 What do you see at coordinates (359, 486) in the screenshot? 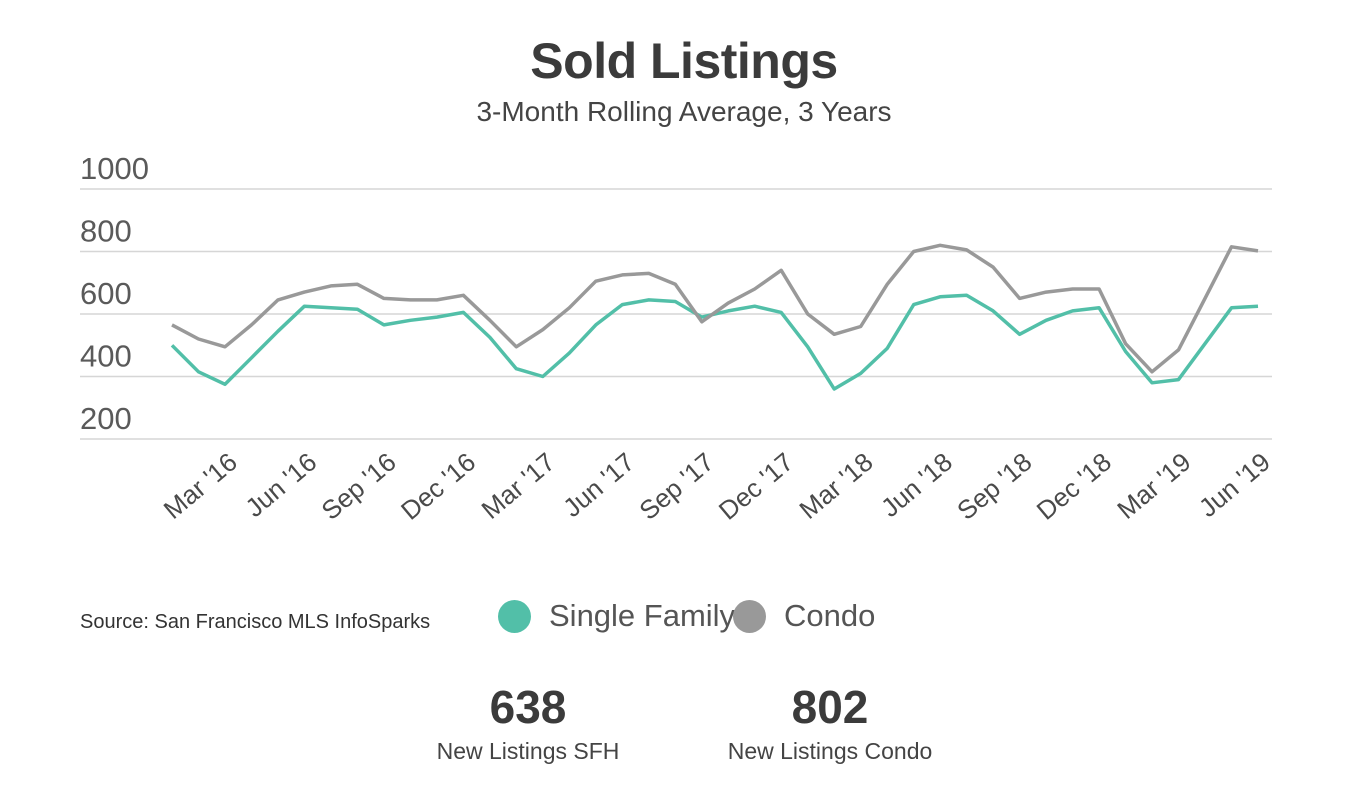
I see `x-tick-label: Sep '16` at bounding box center [359, 486].